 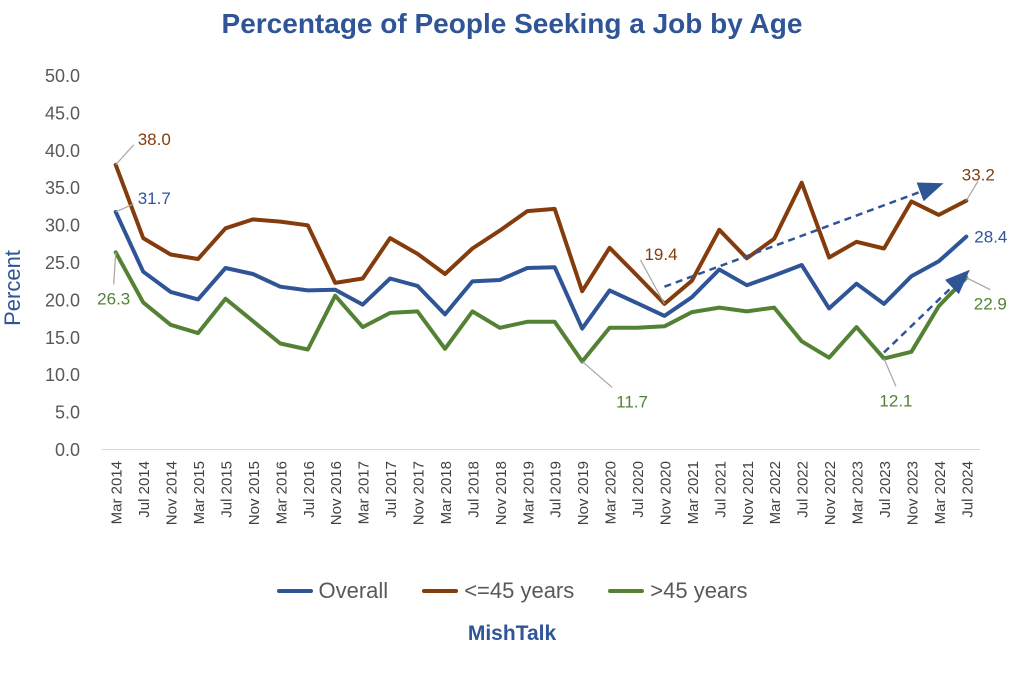 I want to click on x-tick-label: Nov 2014, so click(x=172, y=493).